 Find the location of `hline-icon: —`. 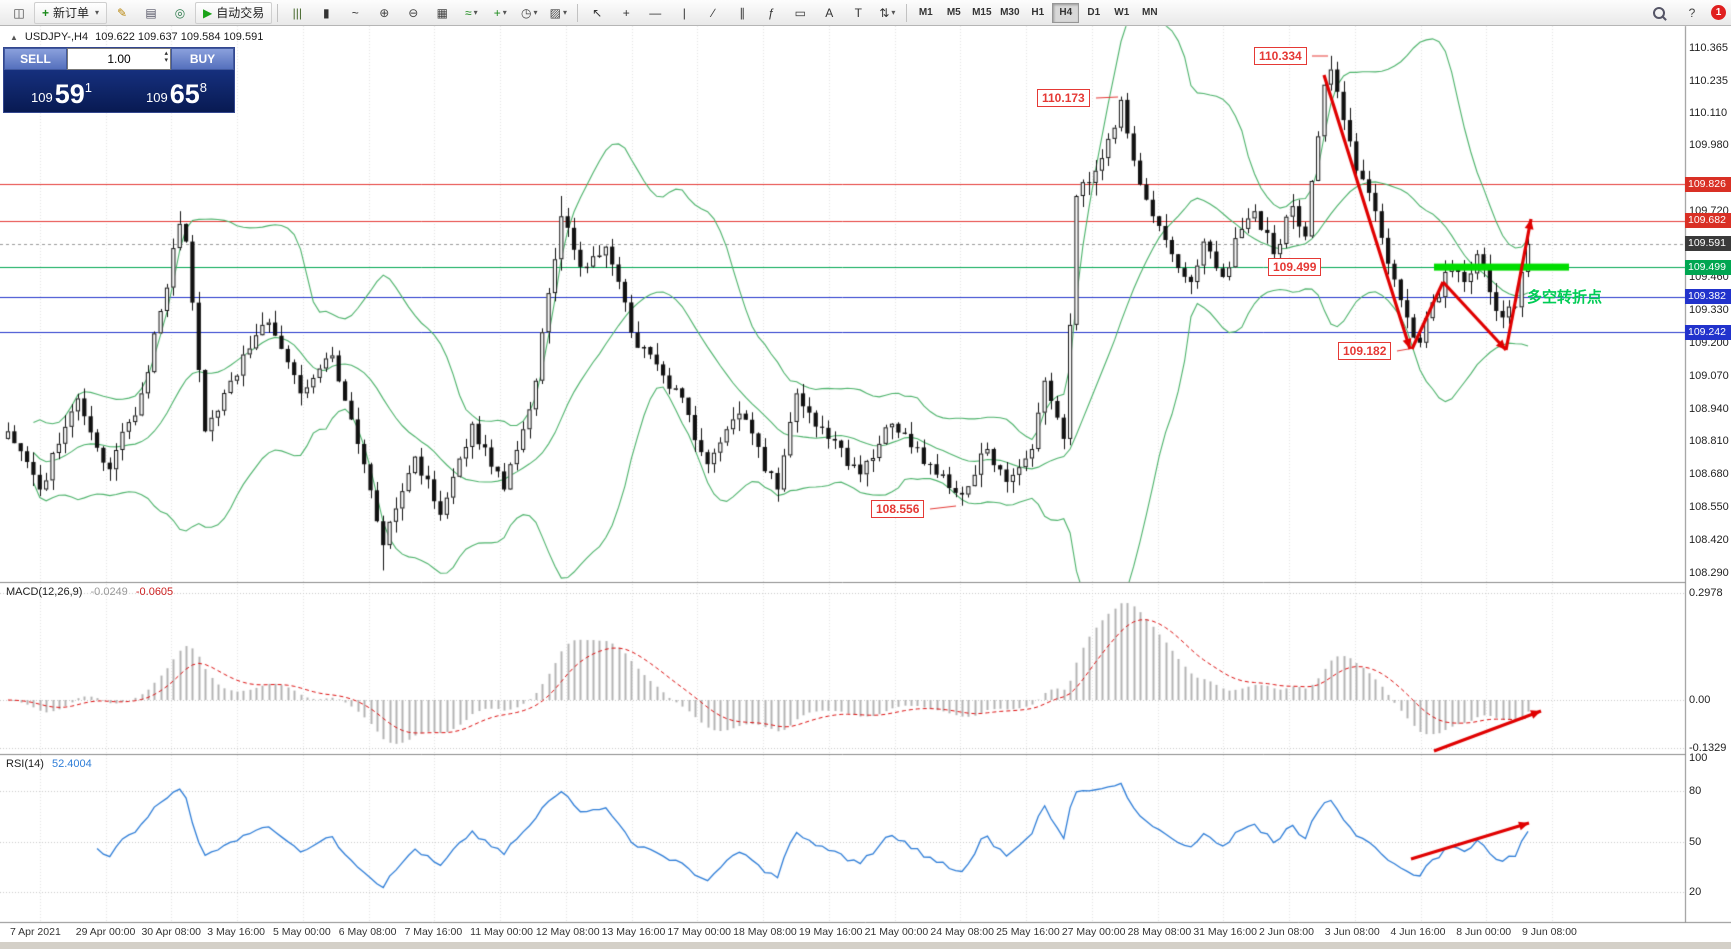

hline-icon: — is located at coordinates (655, 13).